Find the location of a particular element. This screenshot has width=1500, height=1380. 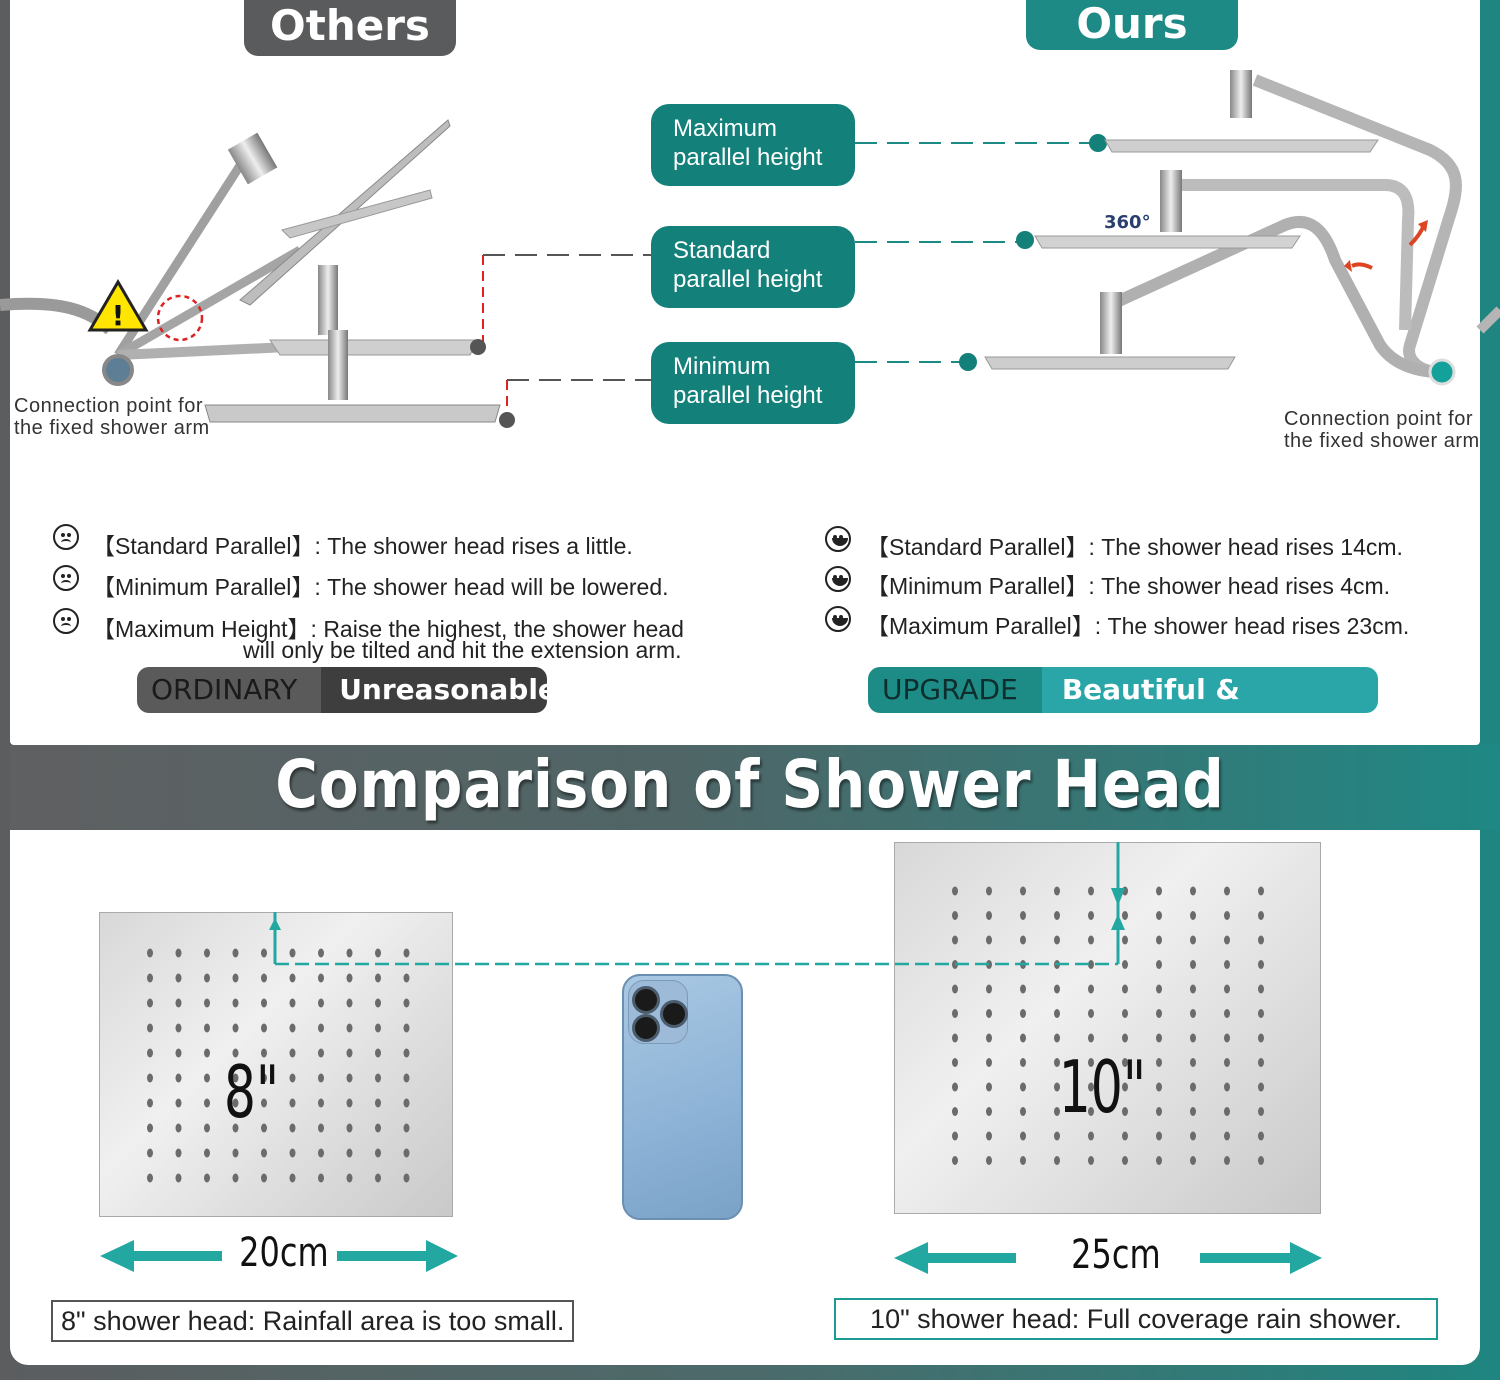

upgrade-badge: UPGRADE Beautiful & Practical is located at coordinates (1123, 690).